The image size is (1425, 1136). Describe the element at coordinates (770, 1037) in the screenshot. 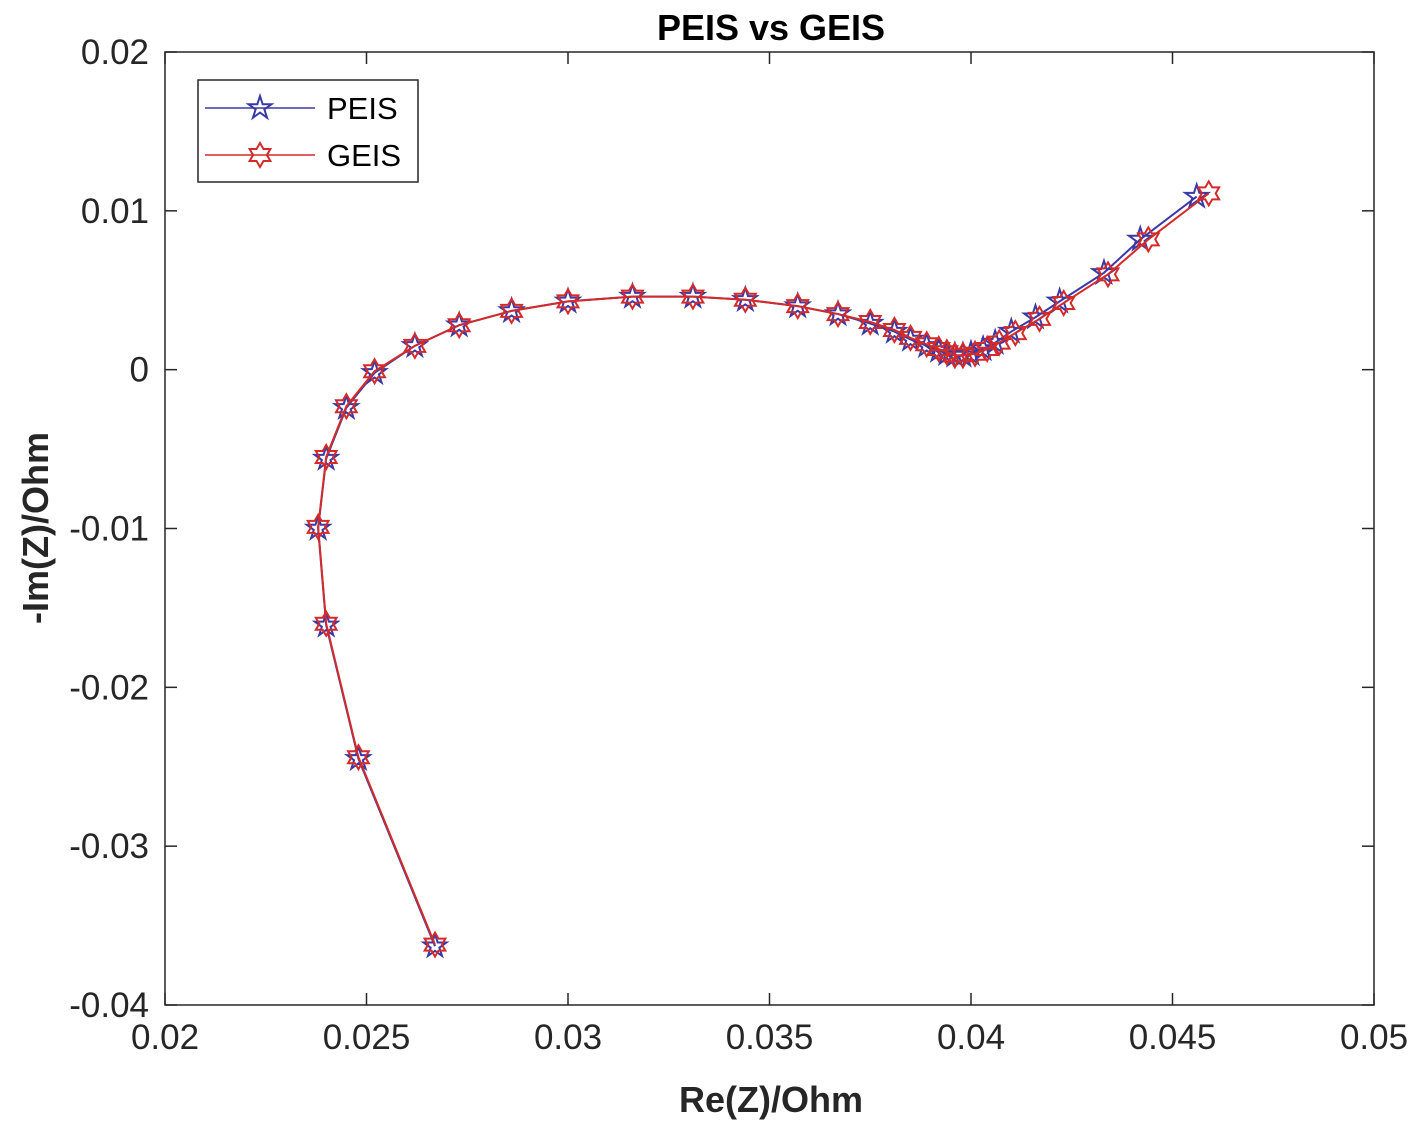

I see `x-tick-label: 0.035` at that location.